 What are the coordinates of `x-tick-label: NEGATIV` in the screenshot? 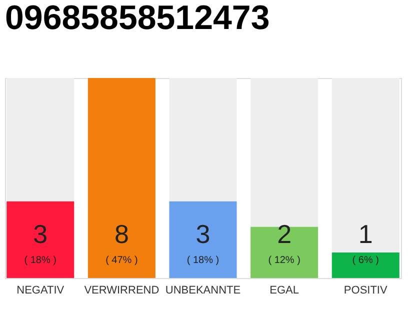 It's located at (40, 290).